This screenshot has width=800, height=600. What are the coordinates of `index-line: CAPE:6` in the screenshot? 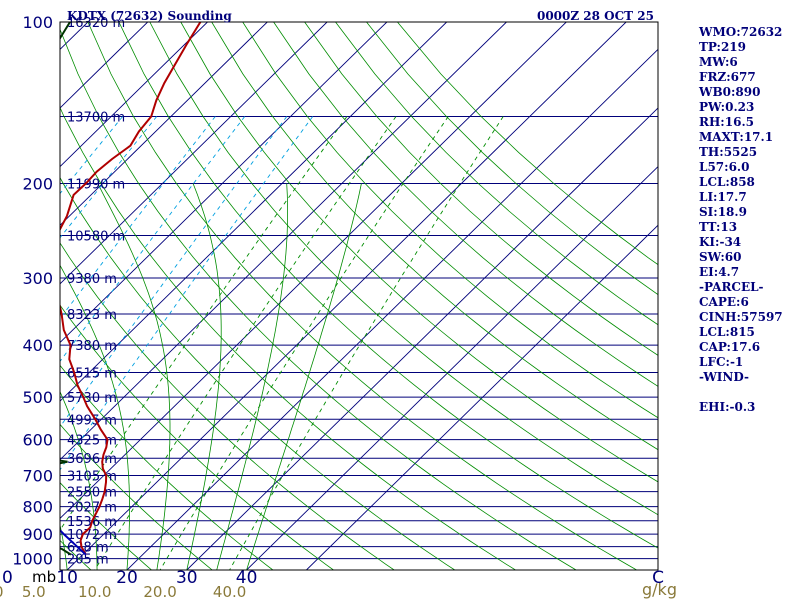 It's located at (724, 302).